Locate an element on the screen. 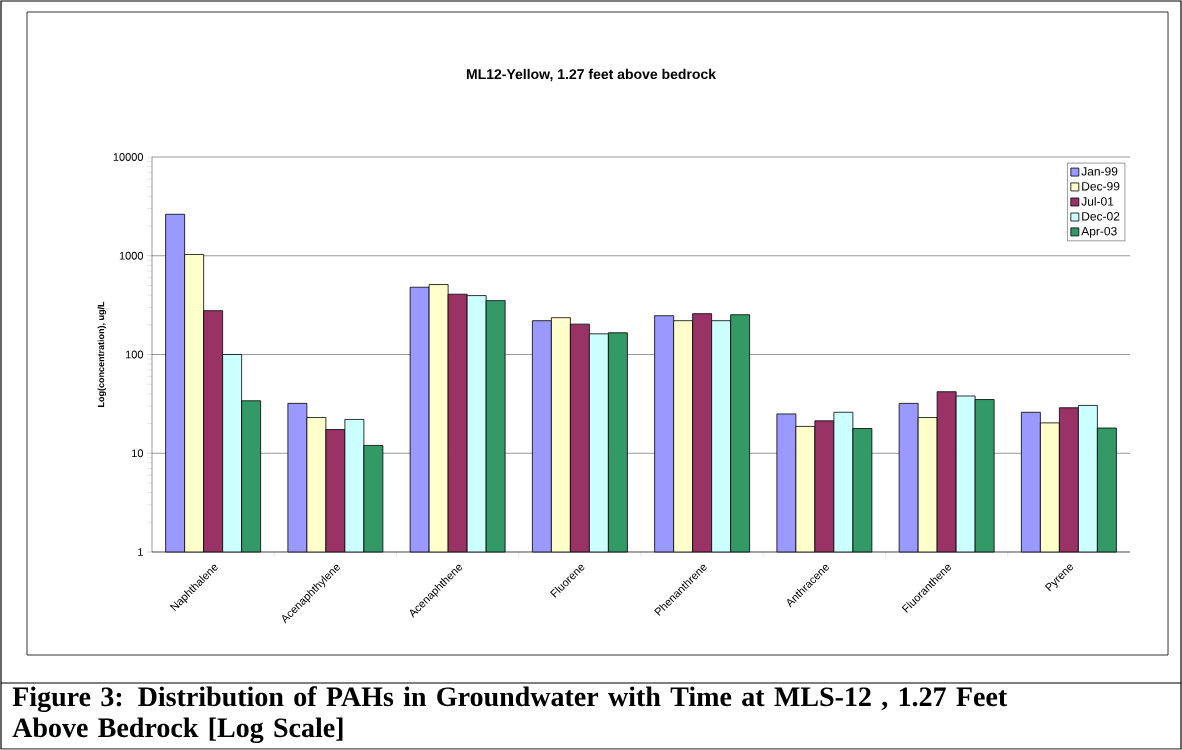  legend-label: Dec-02 is located at coordinates (1101, 216).